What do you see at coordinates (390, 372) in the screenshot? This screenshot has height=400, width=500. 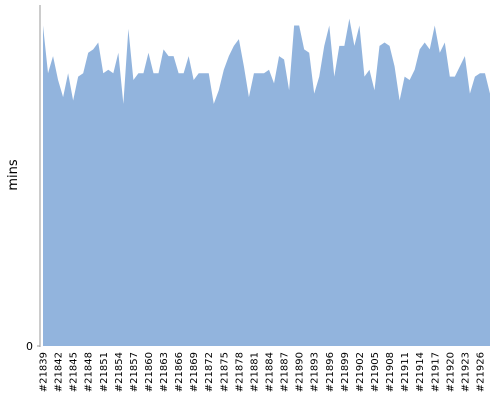 I see `x-tick-label: #21908` at bounding box center [390, 372].